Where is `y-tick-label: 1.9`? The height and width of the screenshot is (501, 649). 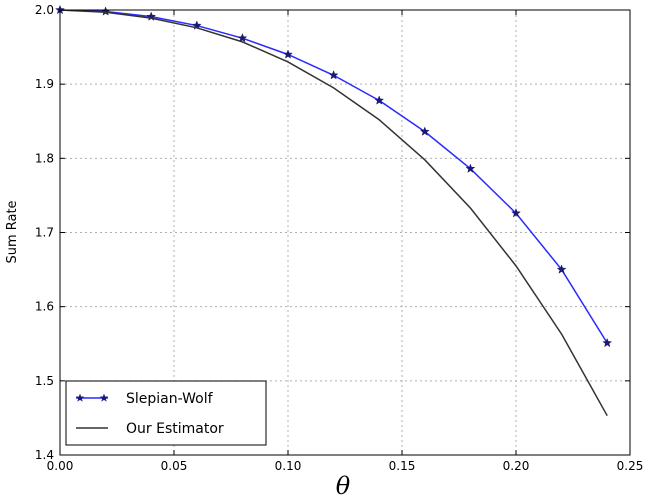 y-tick-label: 1.9 is located at coordinates (44, 84).